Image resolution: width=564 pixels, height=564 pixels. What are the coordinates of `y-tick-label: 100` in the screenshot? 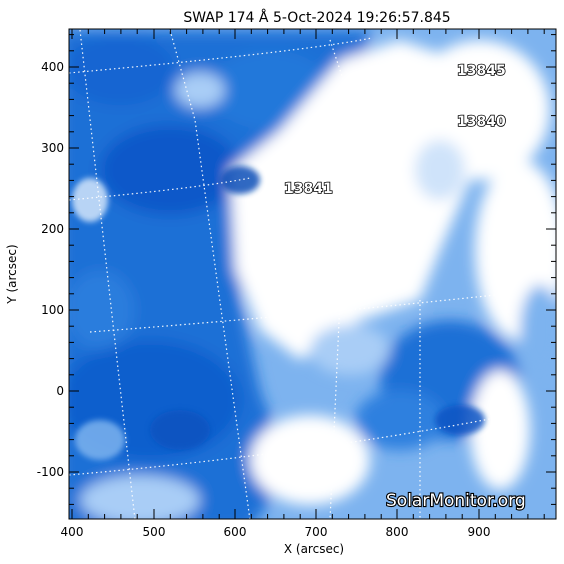 It's located at (52, 310).